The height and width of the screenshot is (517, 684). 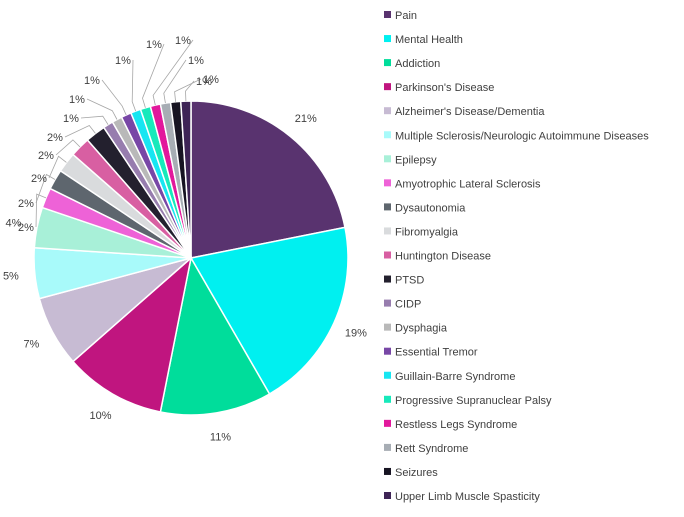 I want to click on legend-swatch-epilepsy, so click(x=387, y=159).